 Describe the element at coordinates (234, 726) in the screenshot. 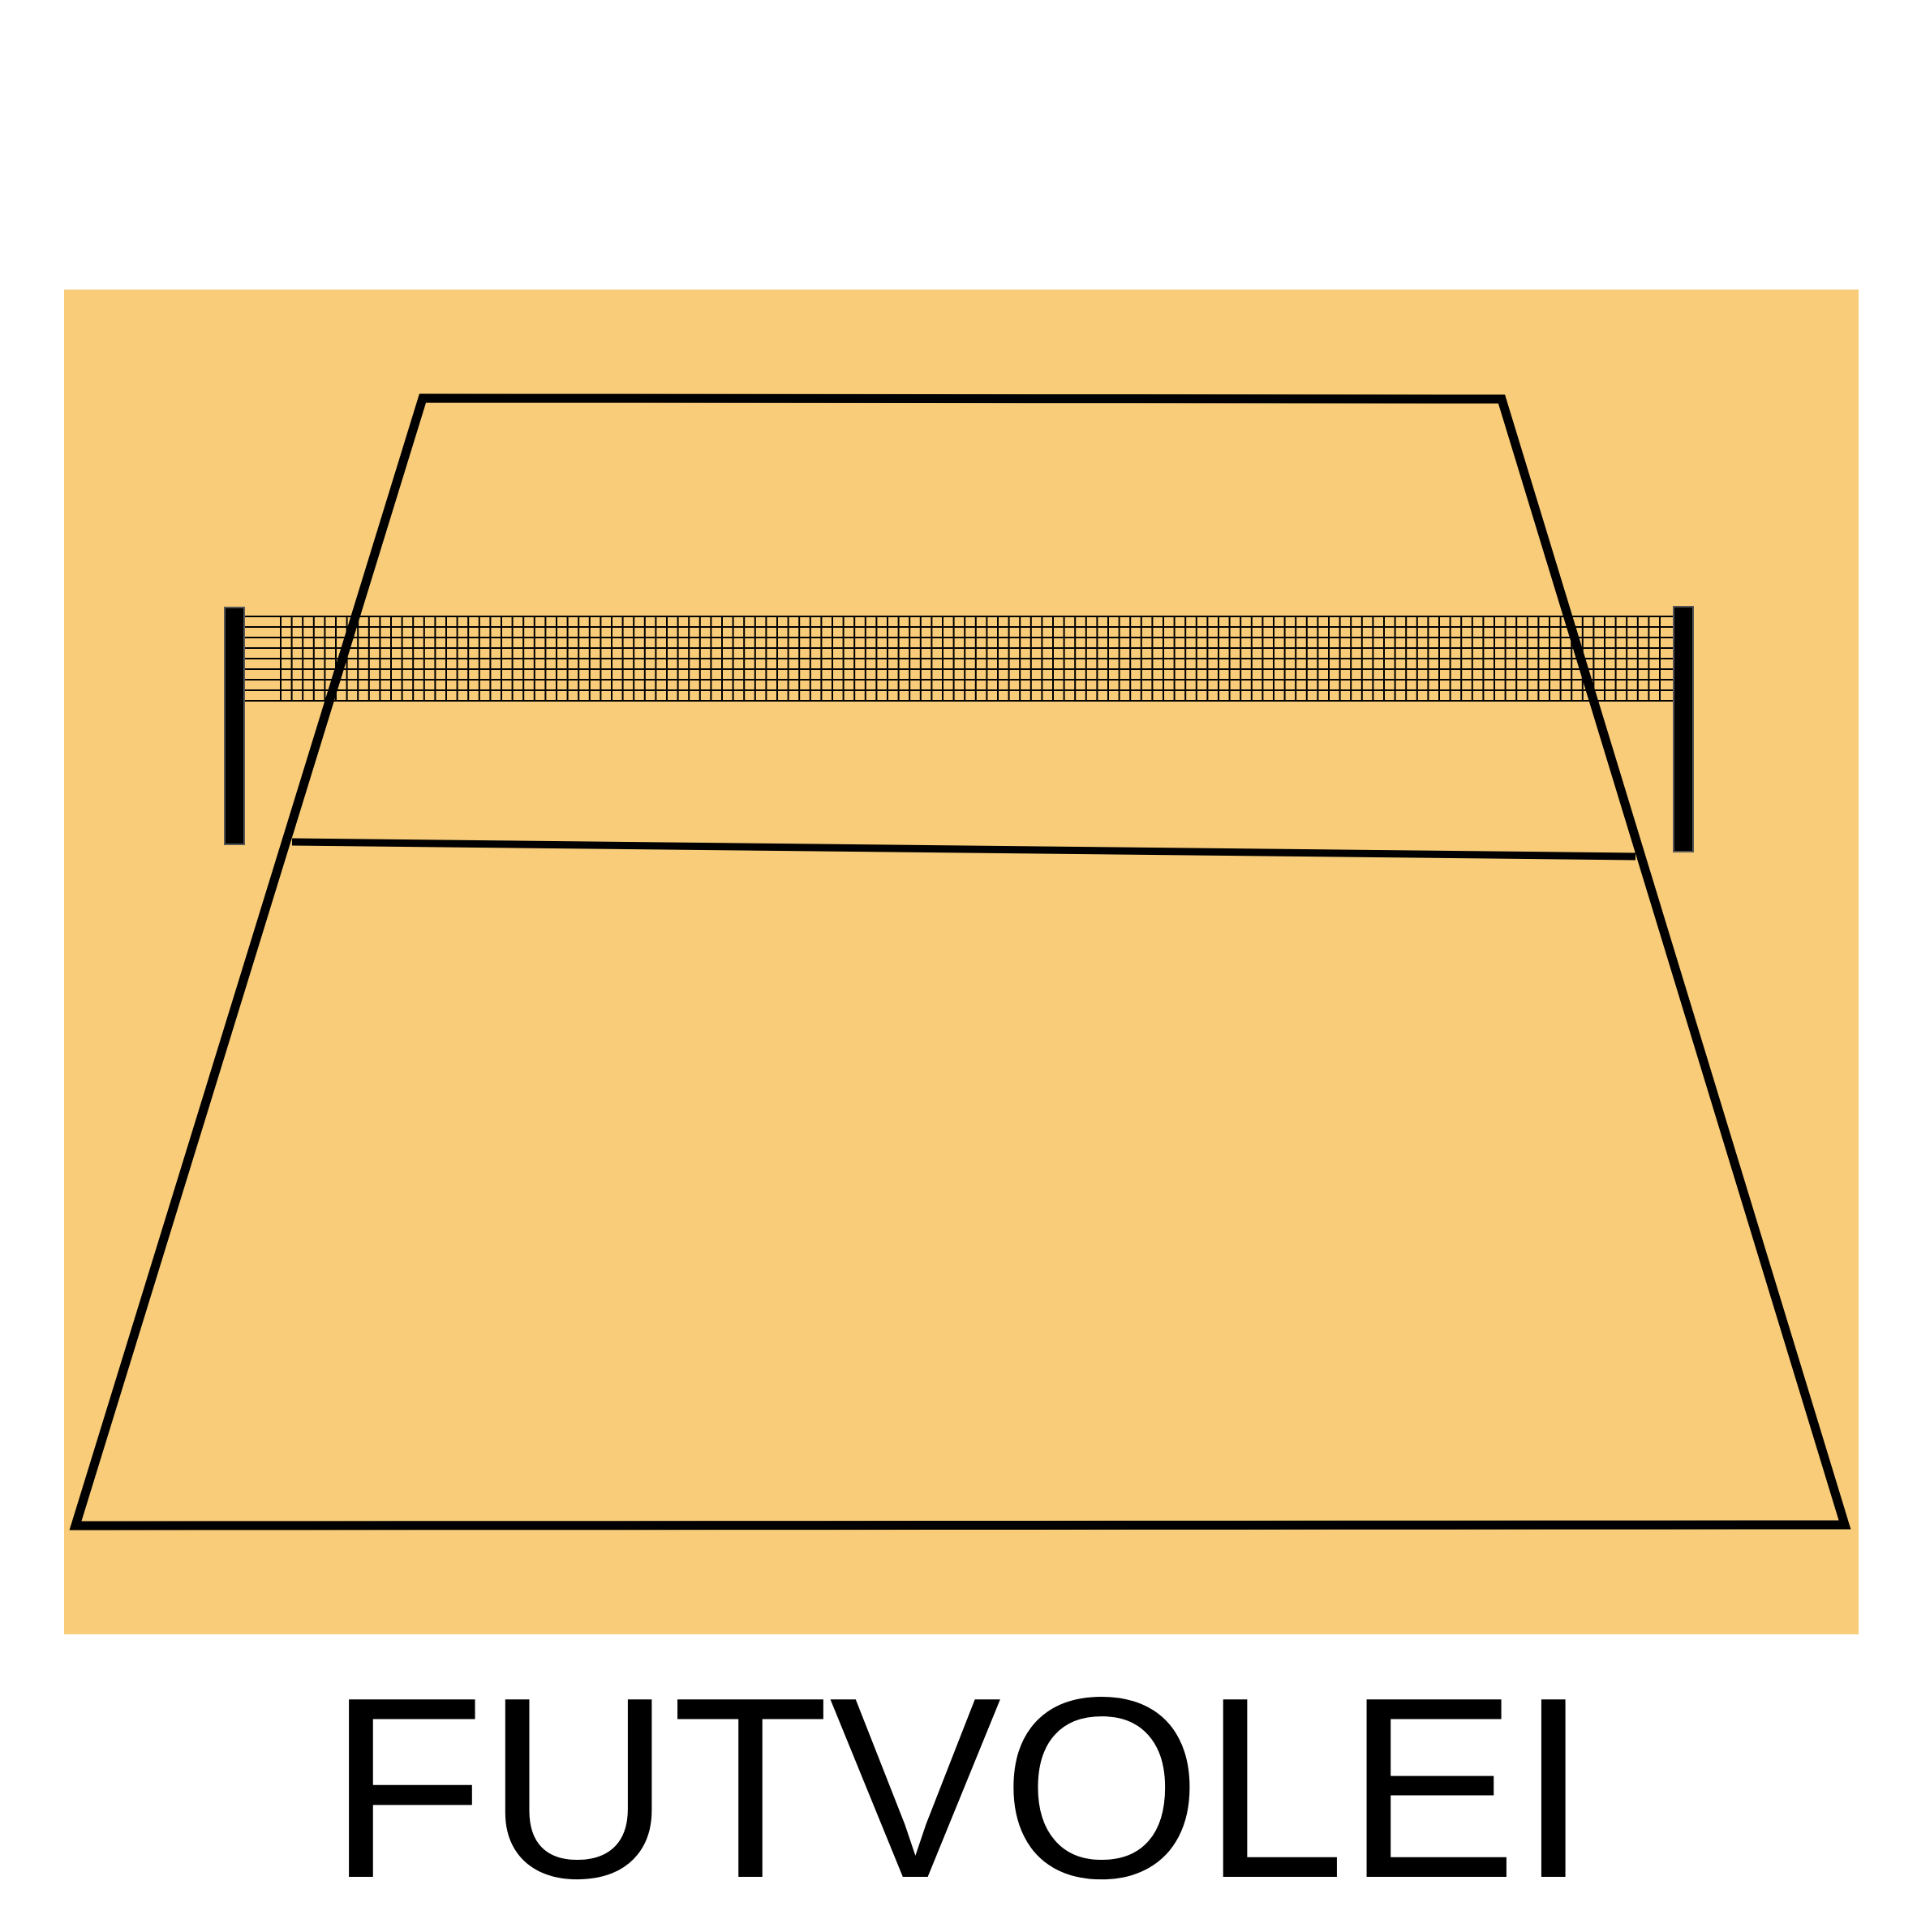

I see `left-net-post` at that location.